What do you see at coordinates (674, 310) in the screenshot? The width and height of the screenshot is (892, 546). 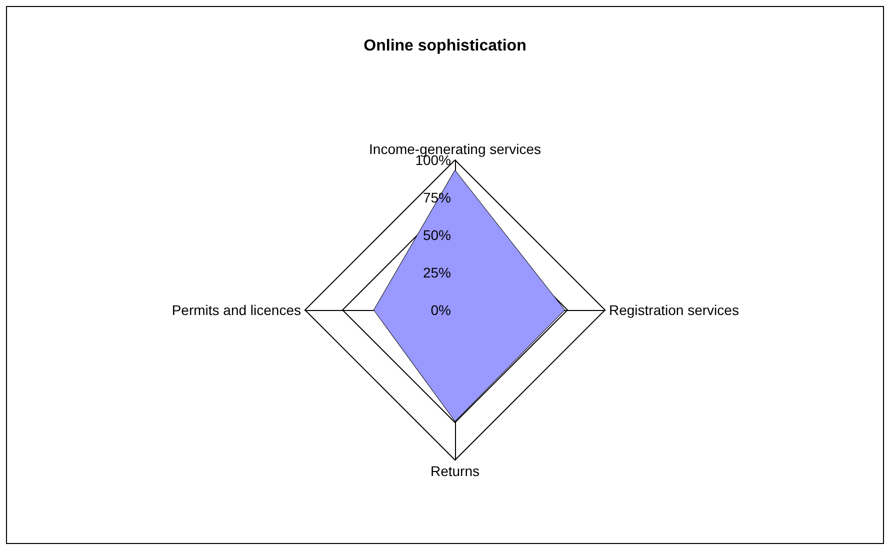 I see `spoke-label: Registration services` at bounding box center [674, 310].